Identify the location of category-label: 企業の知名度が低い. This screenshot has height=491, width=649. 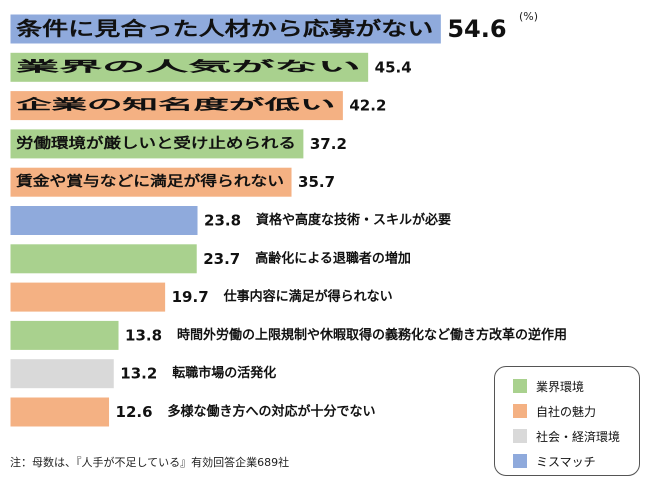
(174, 105).